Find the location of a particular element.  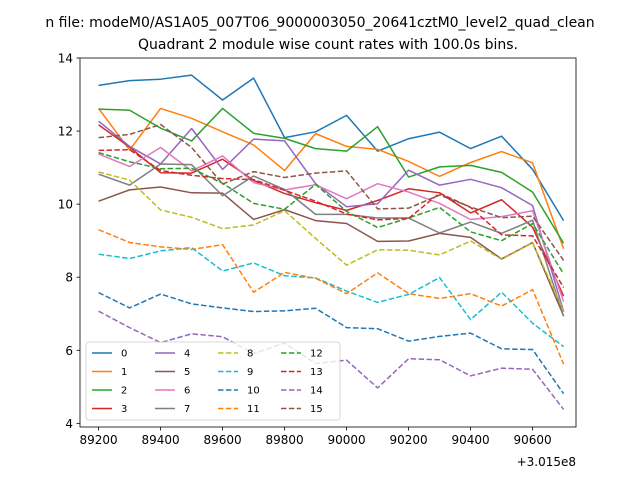

legend-label-9: 9 is located at coordinates (250, 372).